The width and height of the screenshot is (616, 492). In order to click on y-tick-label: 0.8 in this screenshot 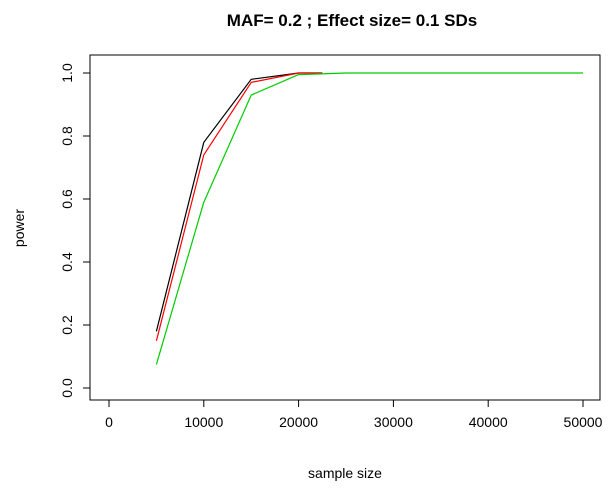, I will do `click(67, 136)`.